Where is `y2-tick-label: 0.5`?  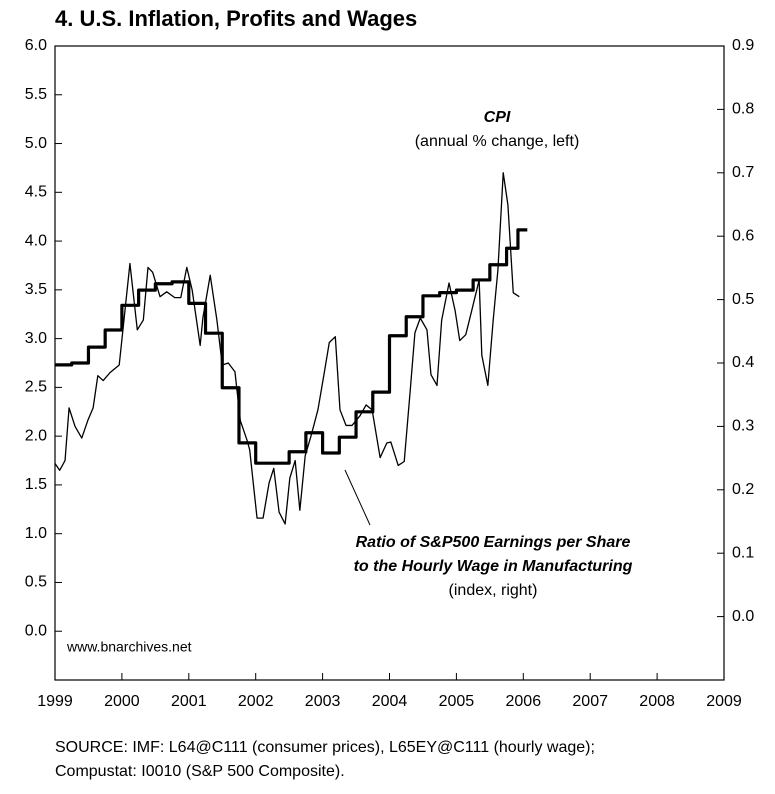 y2-tick-label: 0.5 is located at coordinates (743, 299).